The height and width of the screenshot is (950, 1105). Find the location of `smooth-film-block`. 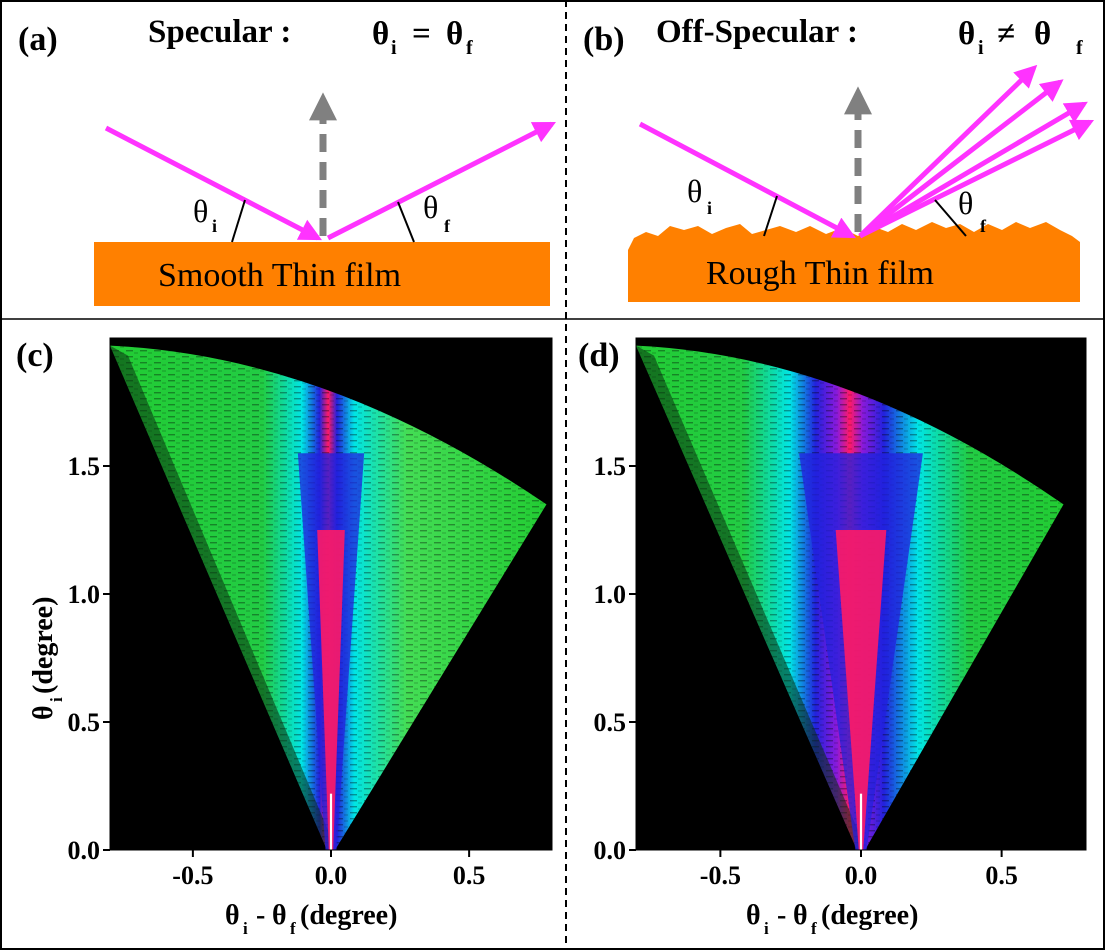

smooth-film-block is located at coordinates (322, 274).